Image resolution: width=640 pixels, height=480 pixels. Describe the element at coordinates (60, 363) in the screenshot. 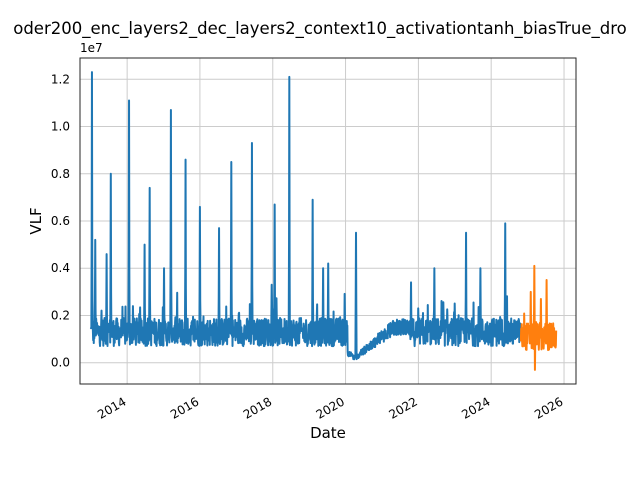

I see `y-tick-label: 0.0` at that location.